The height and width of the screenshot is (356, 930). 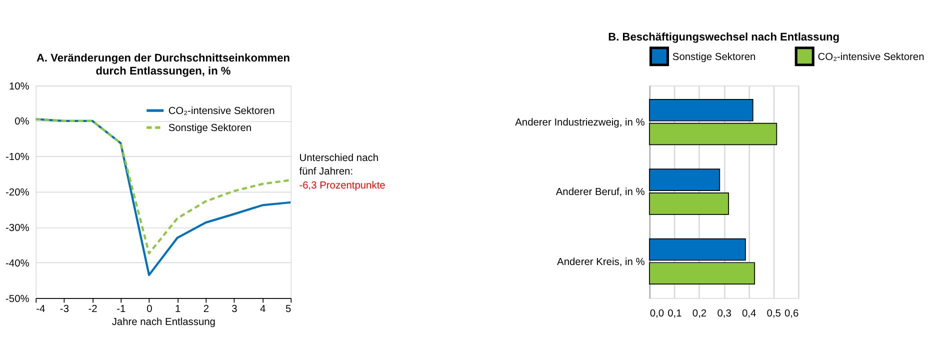 What do you see at coordinates (65, 310) in the screenshot?
I see `x-tick-label: -3` at bounding box center [65, 310].